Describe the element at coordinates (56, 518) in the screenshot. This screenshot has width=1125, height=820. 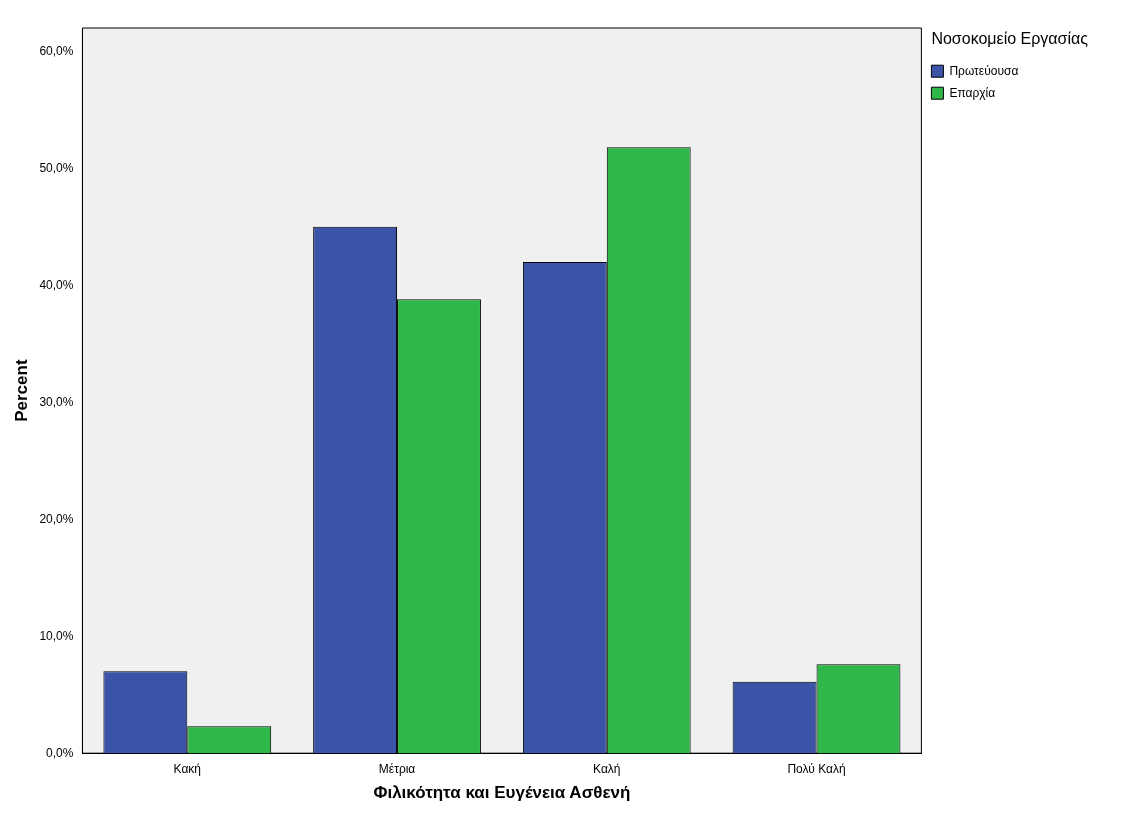
I see `y-tick-label: 20,0%` at that location.